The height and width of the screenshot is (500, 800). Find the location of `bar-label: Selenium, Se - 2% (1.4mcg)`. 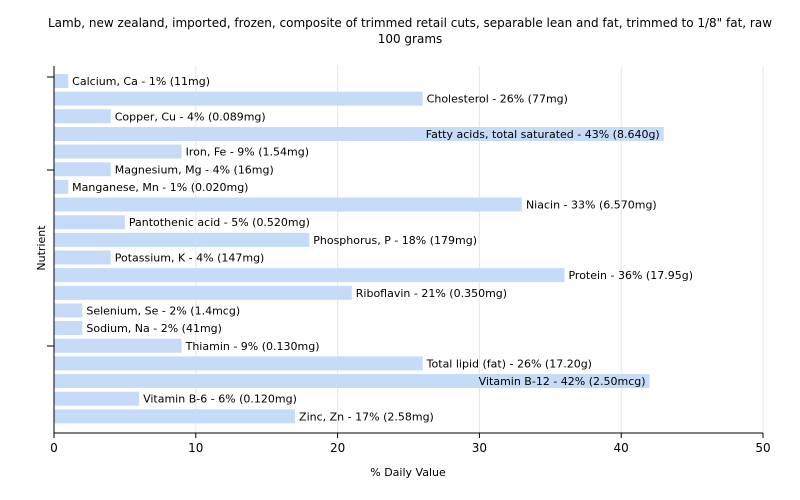

bar-label: Selenium, Se - 2% (1.4mcg) is located at coordinates (163, 310).